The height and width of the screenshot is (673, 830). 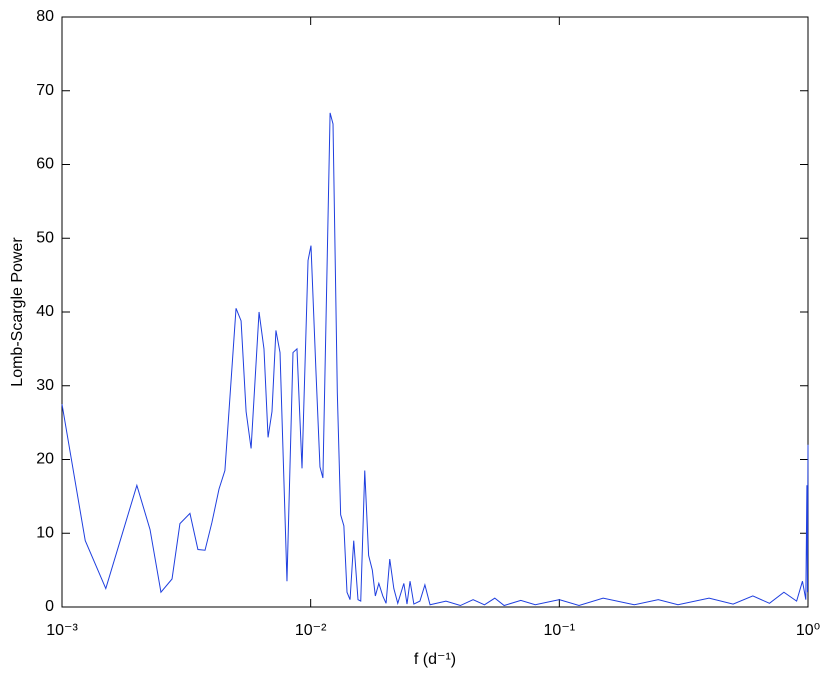 What do you see at coordinates (45, 164) in the screenshot?
I see `y-tick-label: 60` at bounding box center [45, 164].